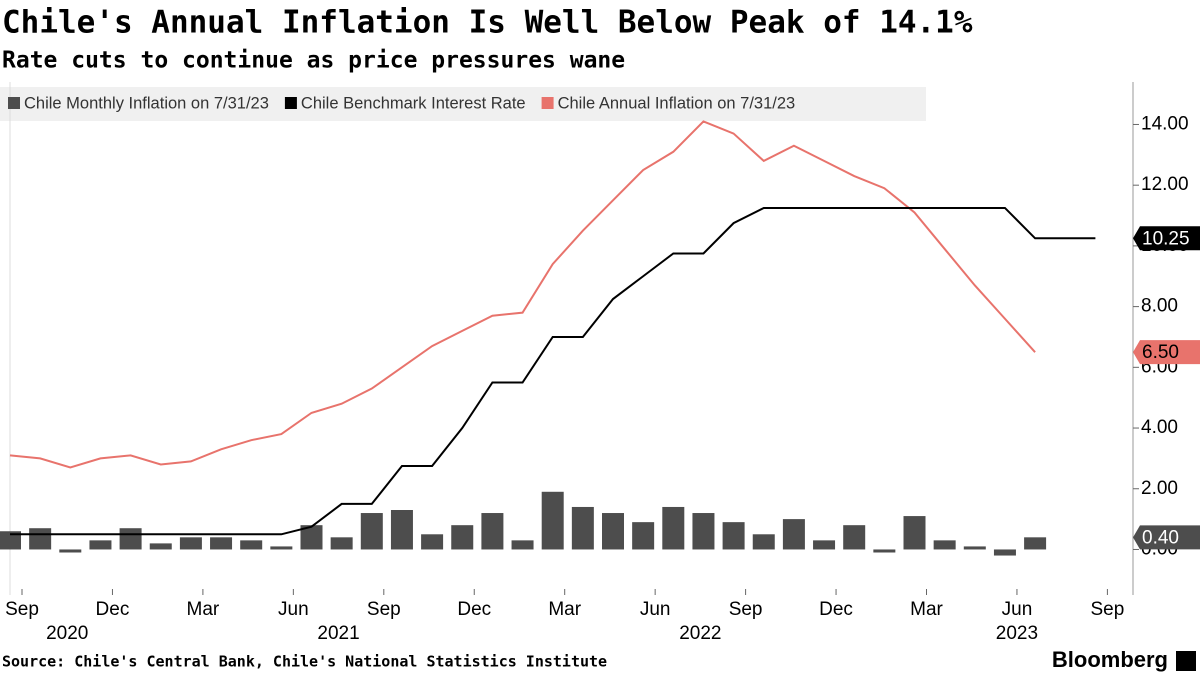 Image resolution: width=1200 pixels, height=675 pixels. What do you see at coordinates (1159, 427) in the screenshot?
I see `y-tick-label: 4.00` at bounding box center [1159, 427].